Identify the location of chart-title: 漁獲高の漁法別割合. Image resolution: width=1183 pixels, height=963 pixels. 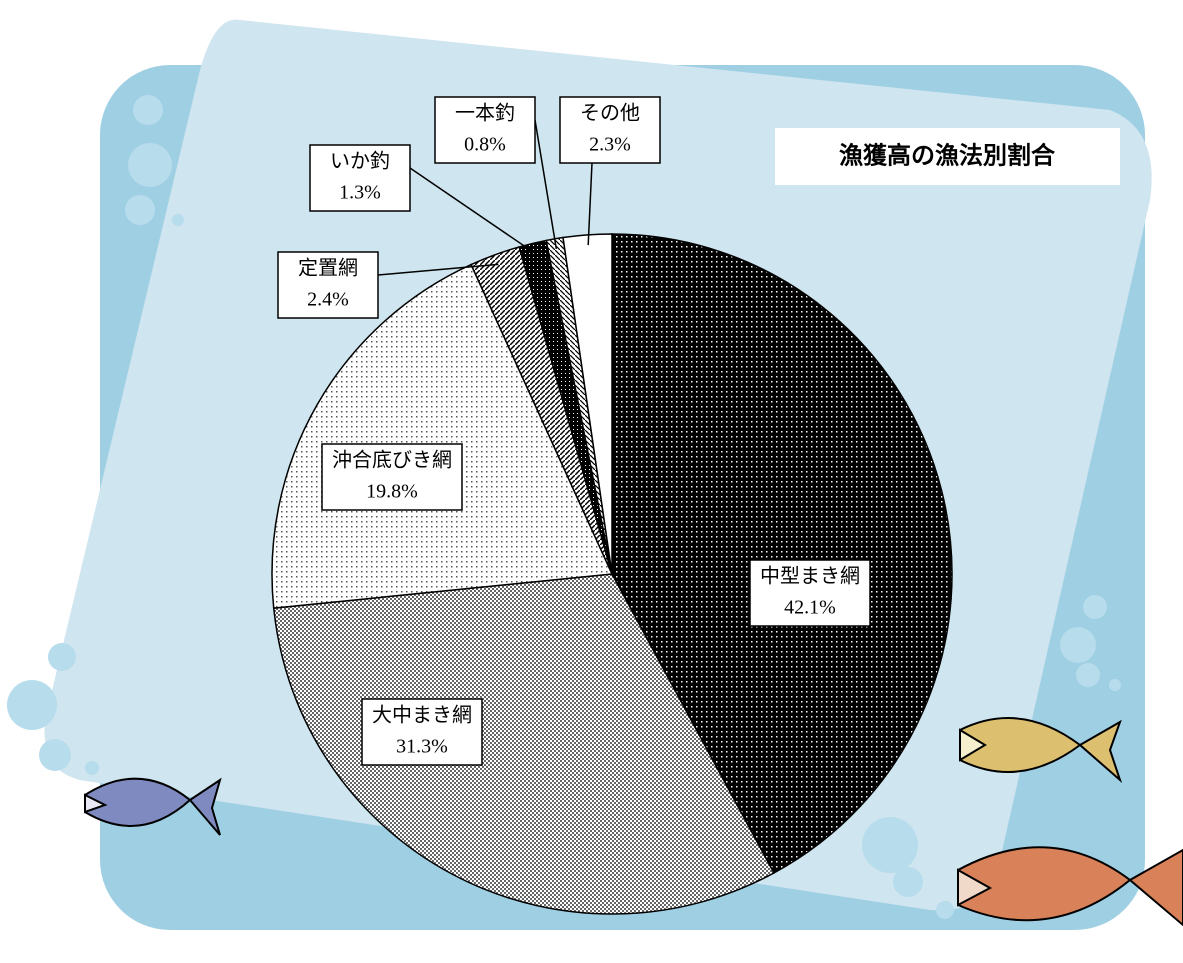
(947, 155).